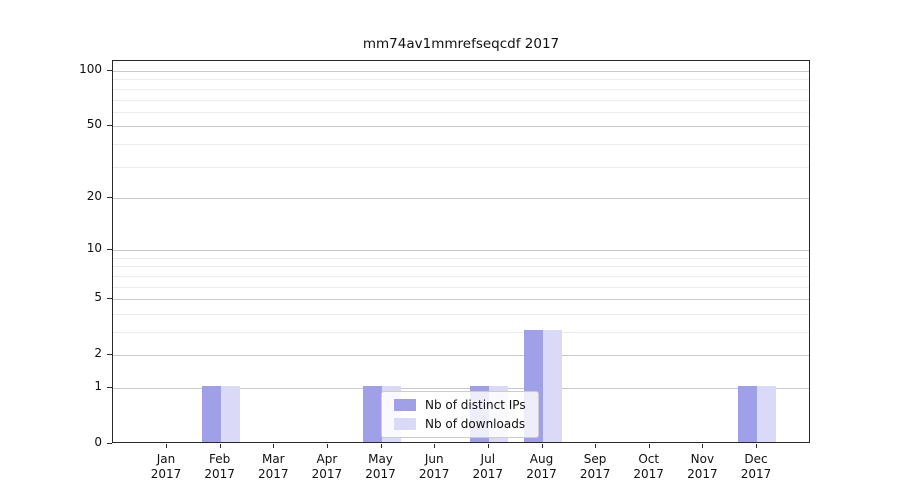  What do you see at coordinates (460, 414) in the screenshot?
I see `legend: Nb of distinct IPs Nb of downloads` at bounding box center [460, 414].